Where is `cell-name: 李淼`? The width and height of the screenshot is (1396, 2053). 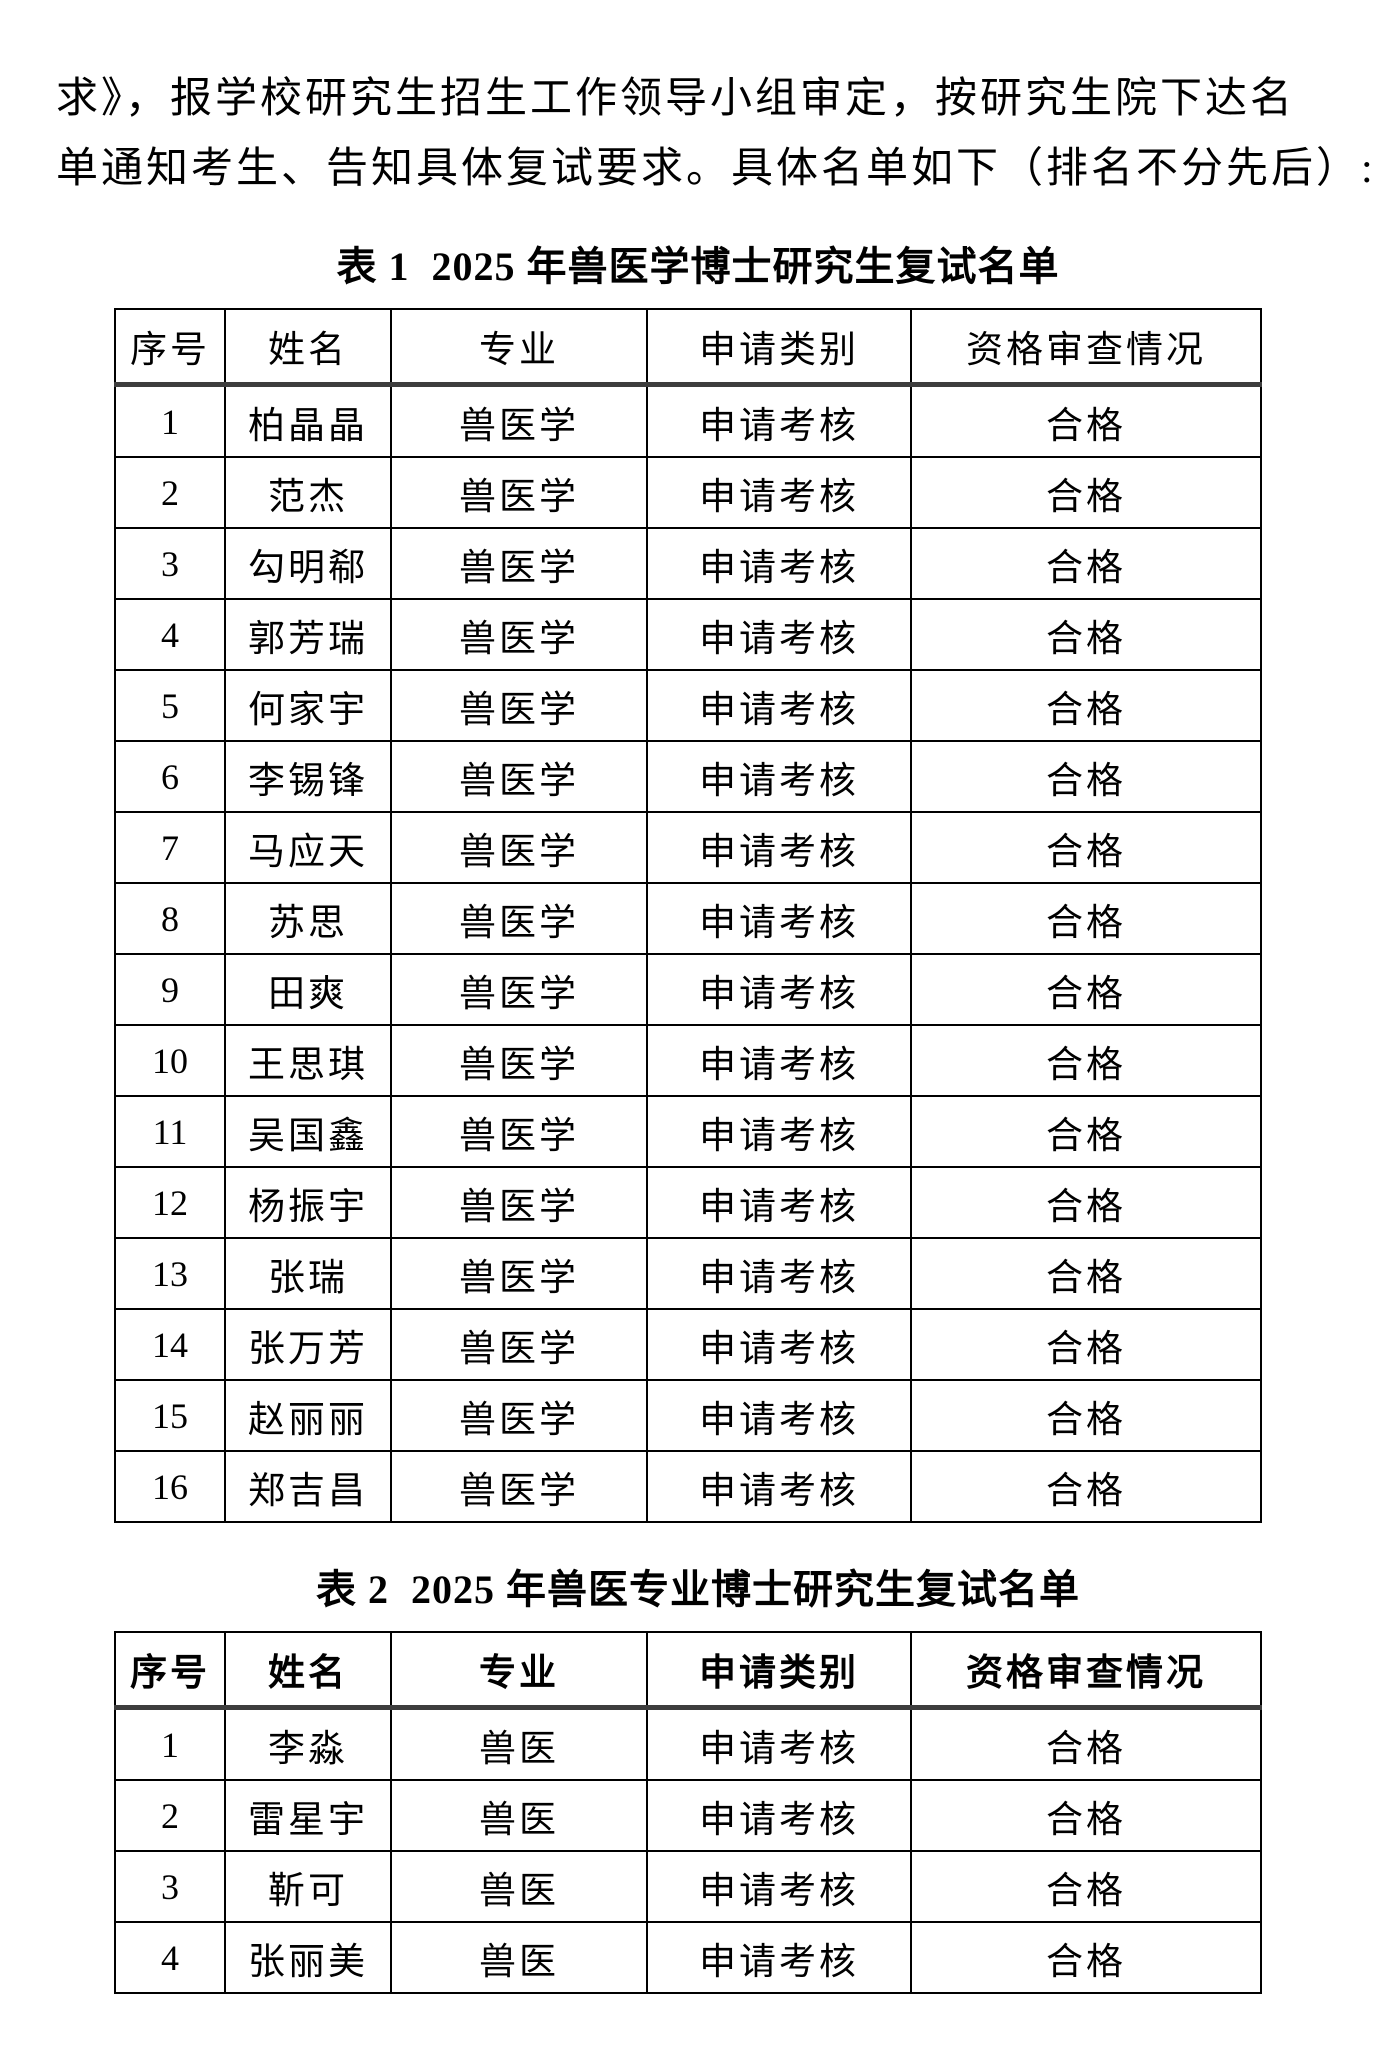 cell-name: 李淼 is located at coordinates (308, 1743).